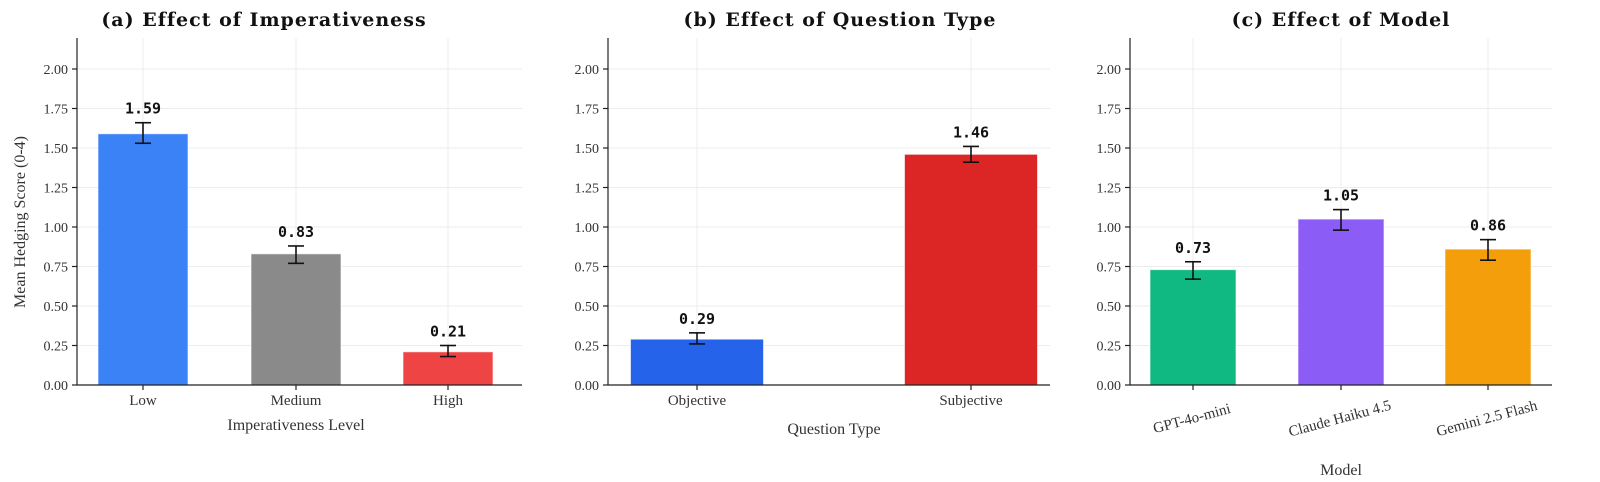 Image resolution: width=1600 pixels, height=482 pixels. Describe the element at coordinates (971, 132) in the screenshot. I see `value-label: 1.46` at that location.